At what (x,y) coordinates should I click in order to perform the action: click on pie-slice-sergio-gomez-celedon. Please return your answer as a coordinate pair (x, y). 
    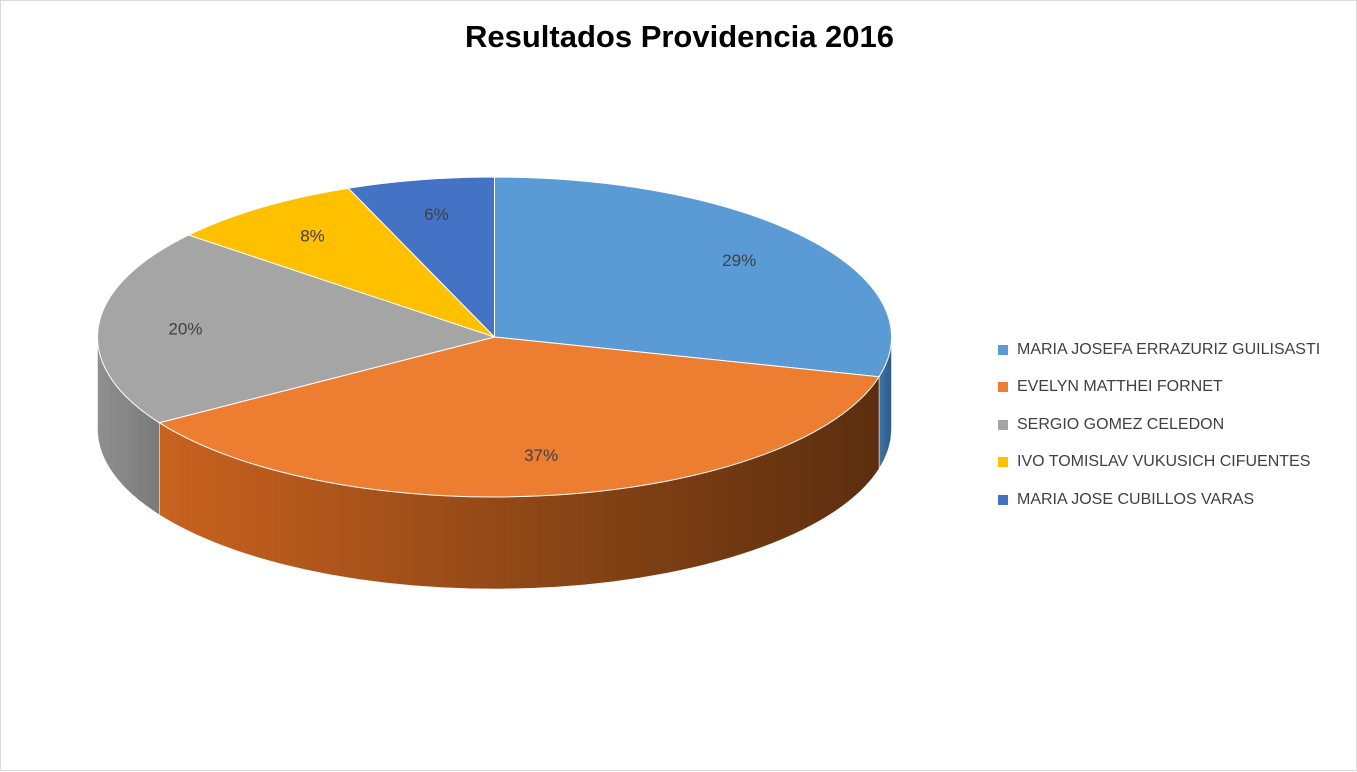
    Looking at the image, I should click on (297, 329).